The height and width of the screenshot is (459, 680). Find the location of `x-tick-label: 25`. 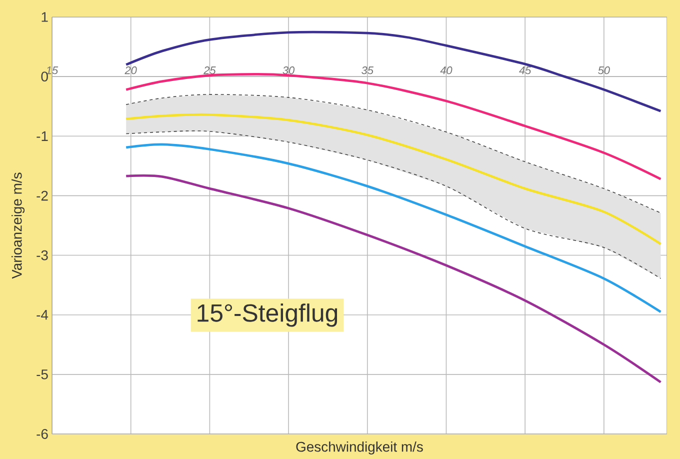

x-tick-label: 25 is located at coordinates (210, 70).